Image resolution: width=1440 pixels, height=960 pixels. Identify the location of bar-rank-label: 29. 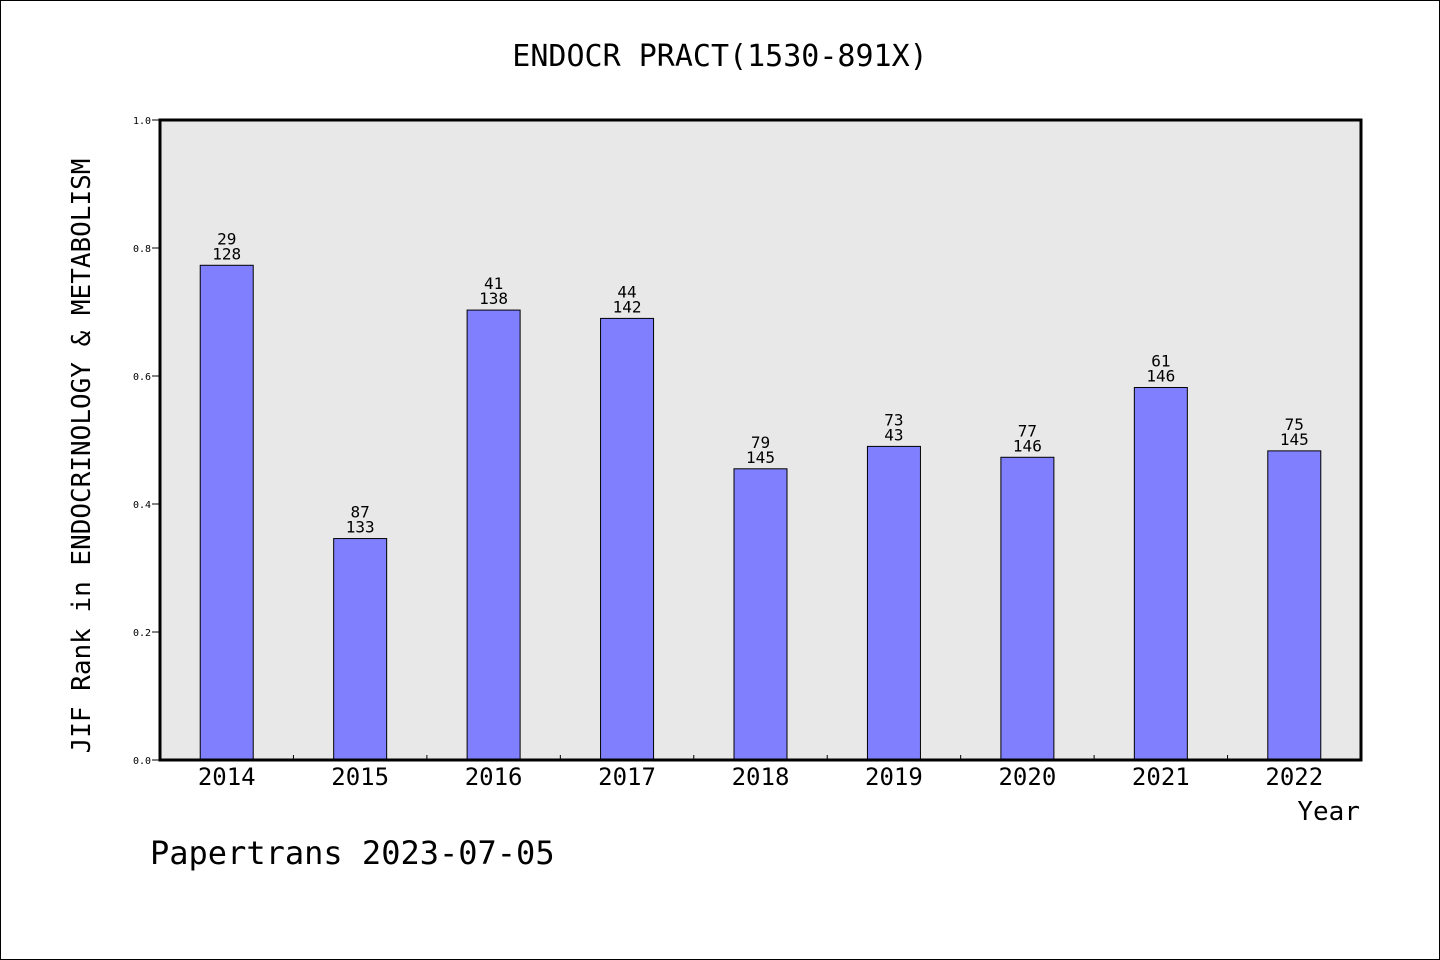
(226, 238).